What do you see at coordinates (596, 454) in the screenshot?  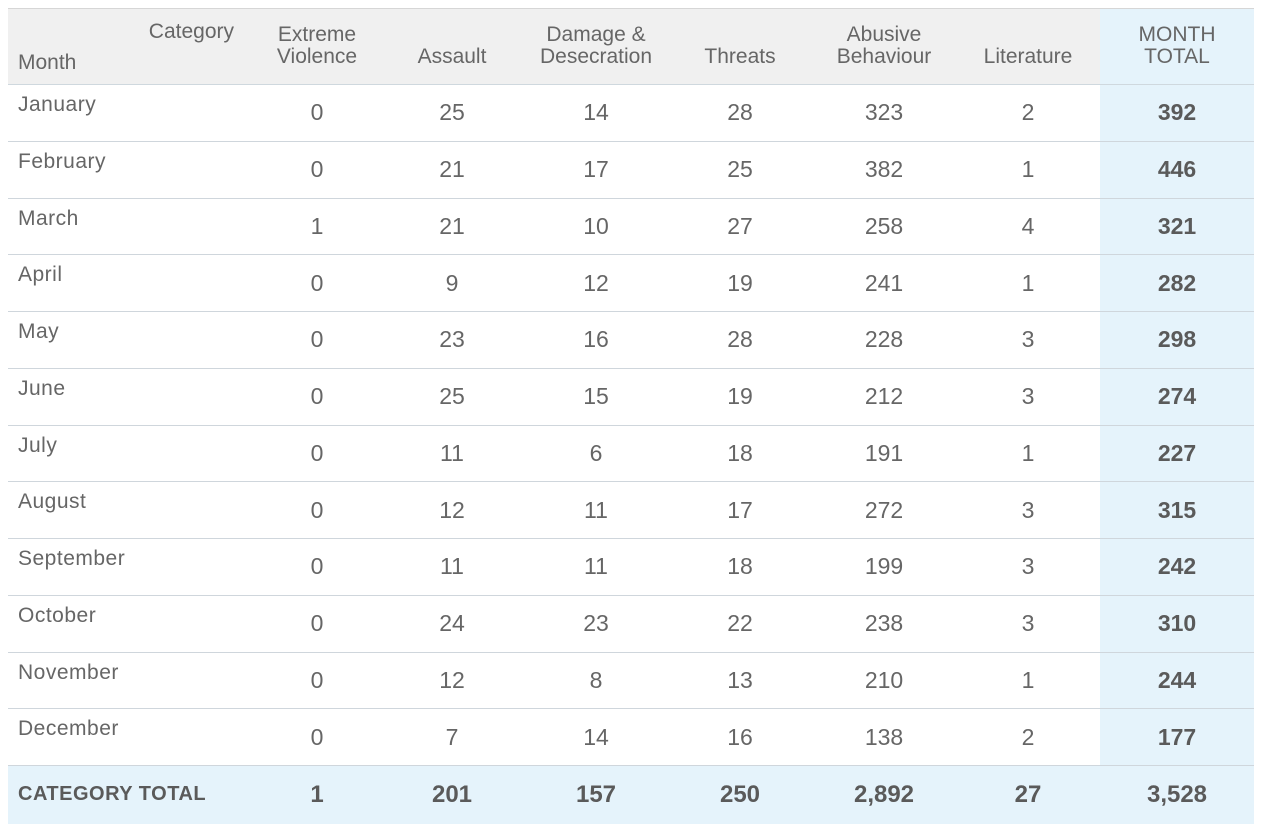 I see `value-cell: 6` at bounding box center [596, 454].